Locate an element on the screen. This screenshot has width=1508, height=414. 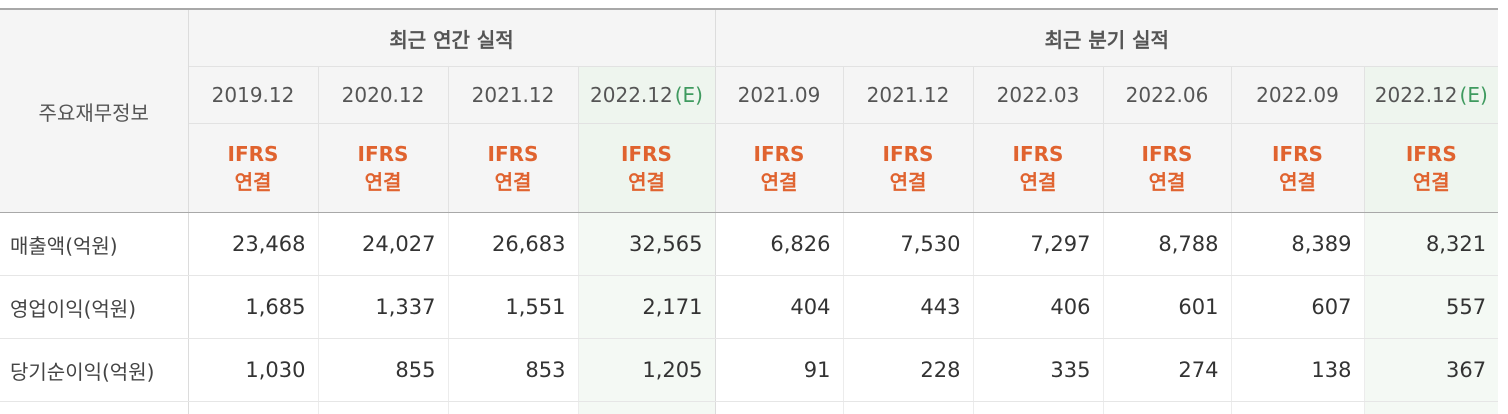
table-cell: 23,468 is located at coordinates (253, 244).